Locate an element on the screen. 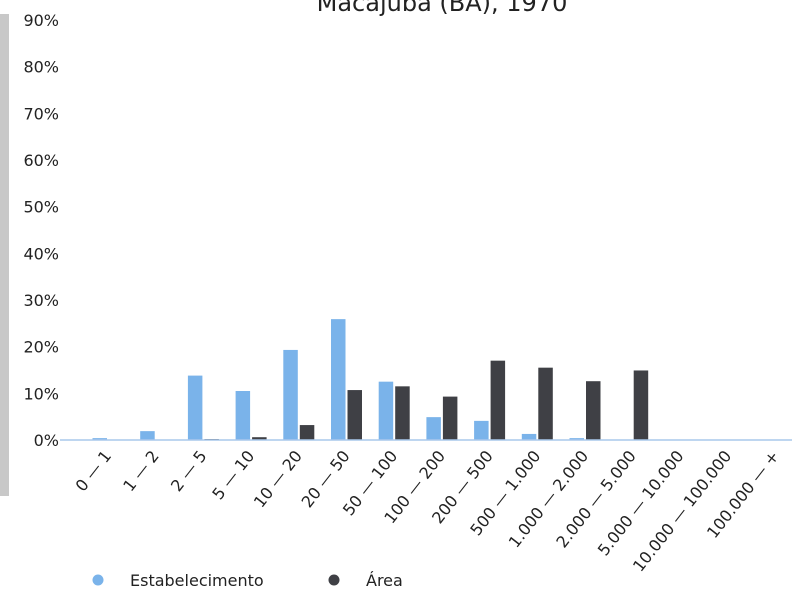 The width and height of the screenshot is (792, 589). y-tick-label: 10% is located at coordinates (41, 393).